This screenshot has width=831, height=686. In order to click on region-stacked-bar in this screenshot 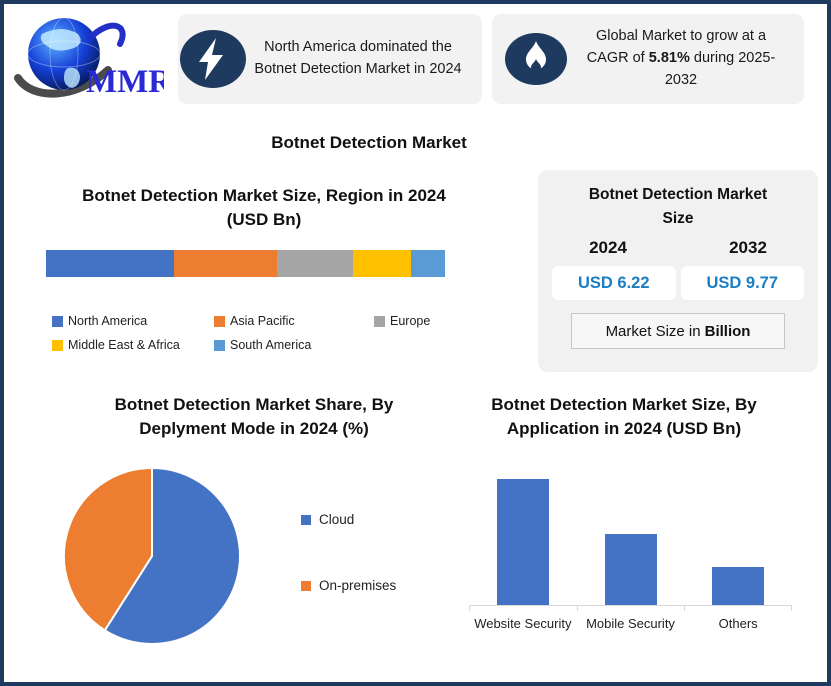, I will do `click(245, 263)`.